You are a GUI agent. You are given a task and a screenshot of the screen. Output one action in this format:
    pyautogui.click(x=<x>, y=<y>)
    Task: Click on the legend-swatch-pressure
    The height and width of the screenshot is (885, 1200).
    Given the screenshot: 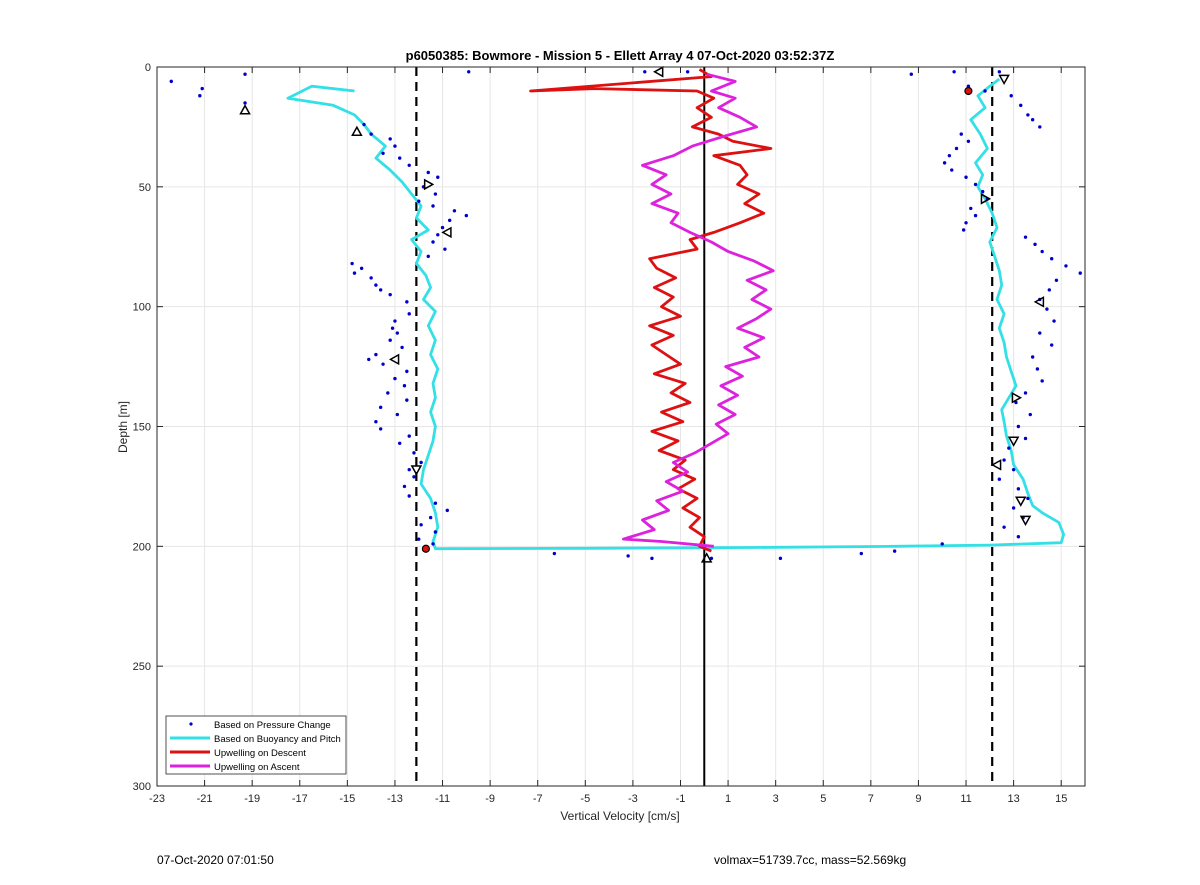 What is the action you would take?
    pyautogui.click(x=191, y=724)
    